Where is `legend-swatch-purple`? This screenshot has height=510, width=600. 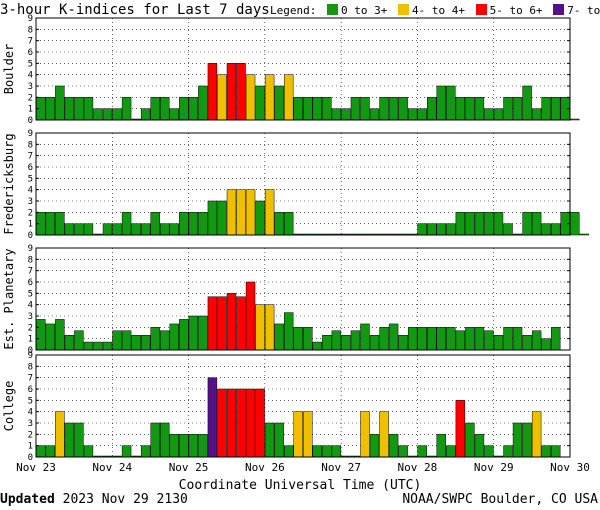 legend-swatch-purple is located at coordinates (559, 9).